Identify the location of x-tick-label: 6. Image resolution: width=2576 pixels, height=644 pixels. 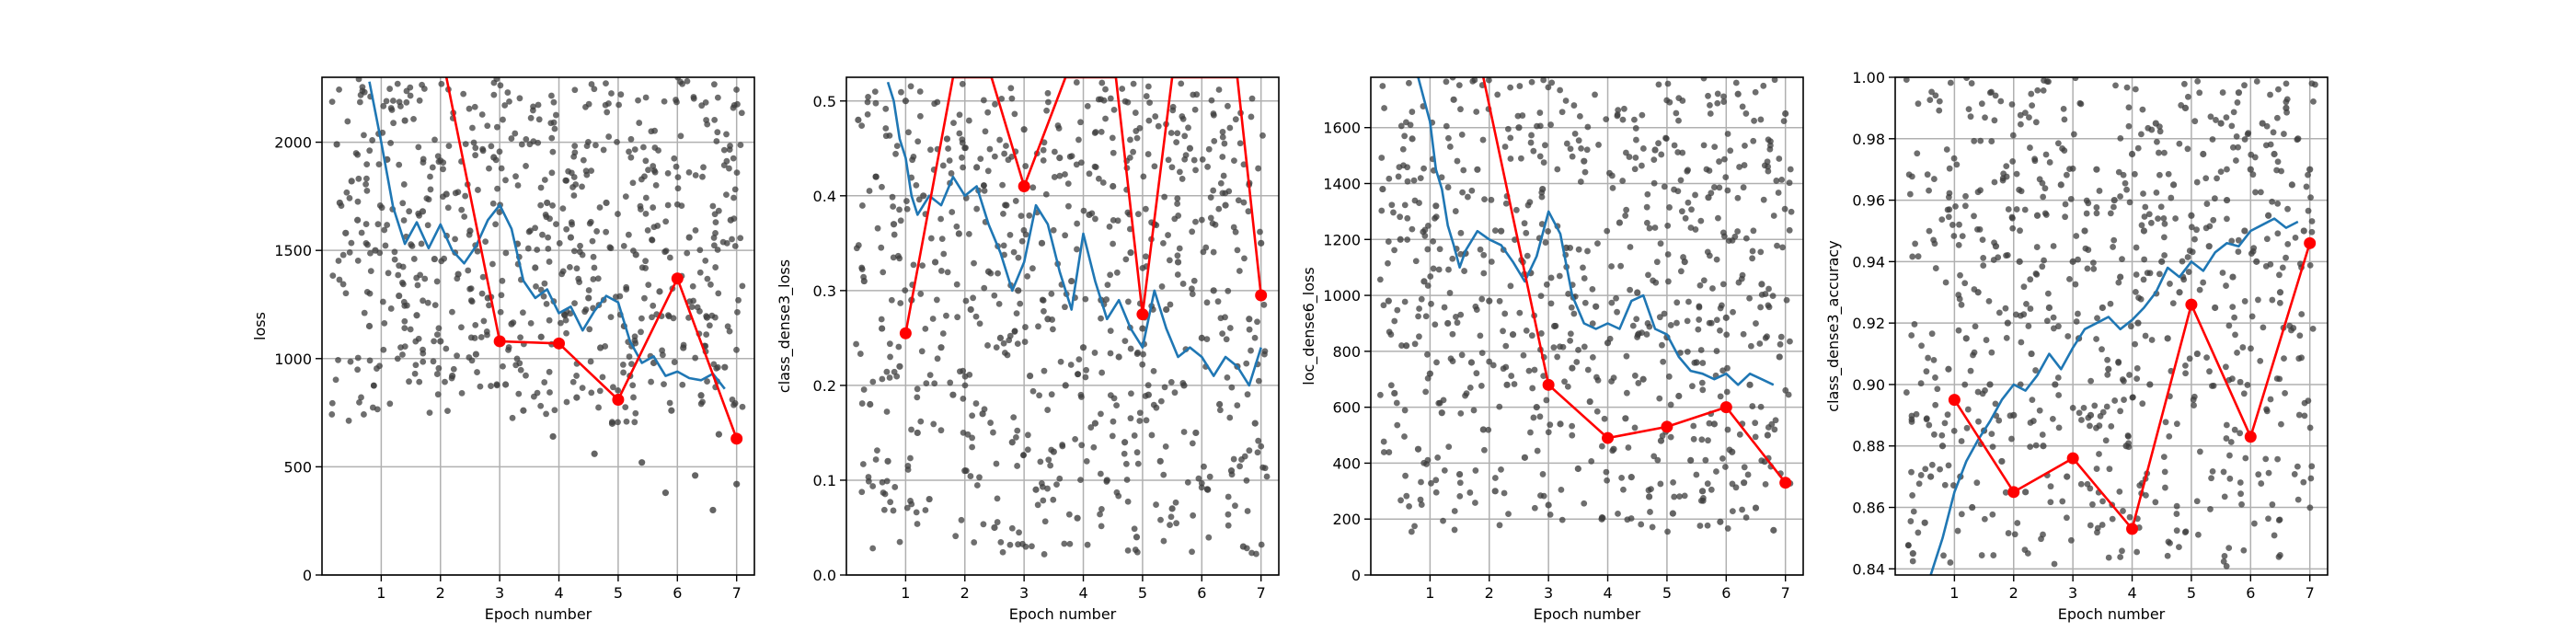
(677, 593).